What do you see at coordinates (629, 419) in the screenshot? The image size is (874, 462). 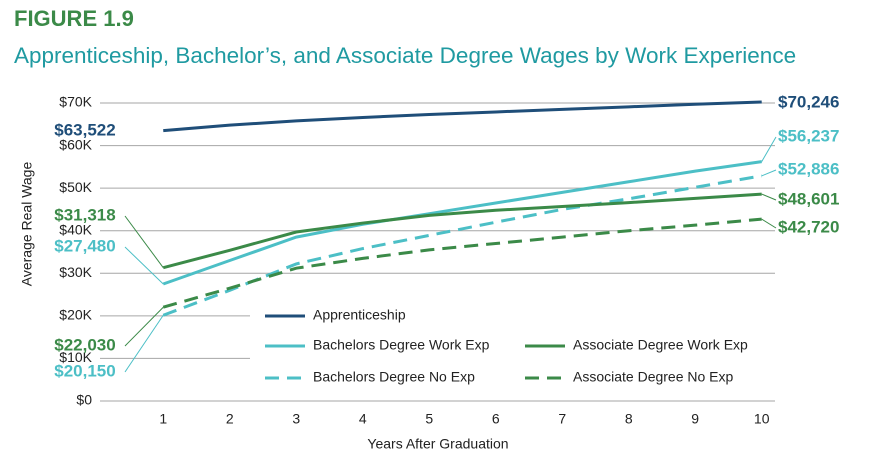 I see `x-tick-label: 8` at bounding box center [629, 419].